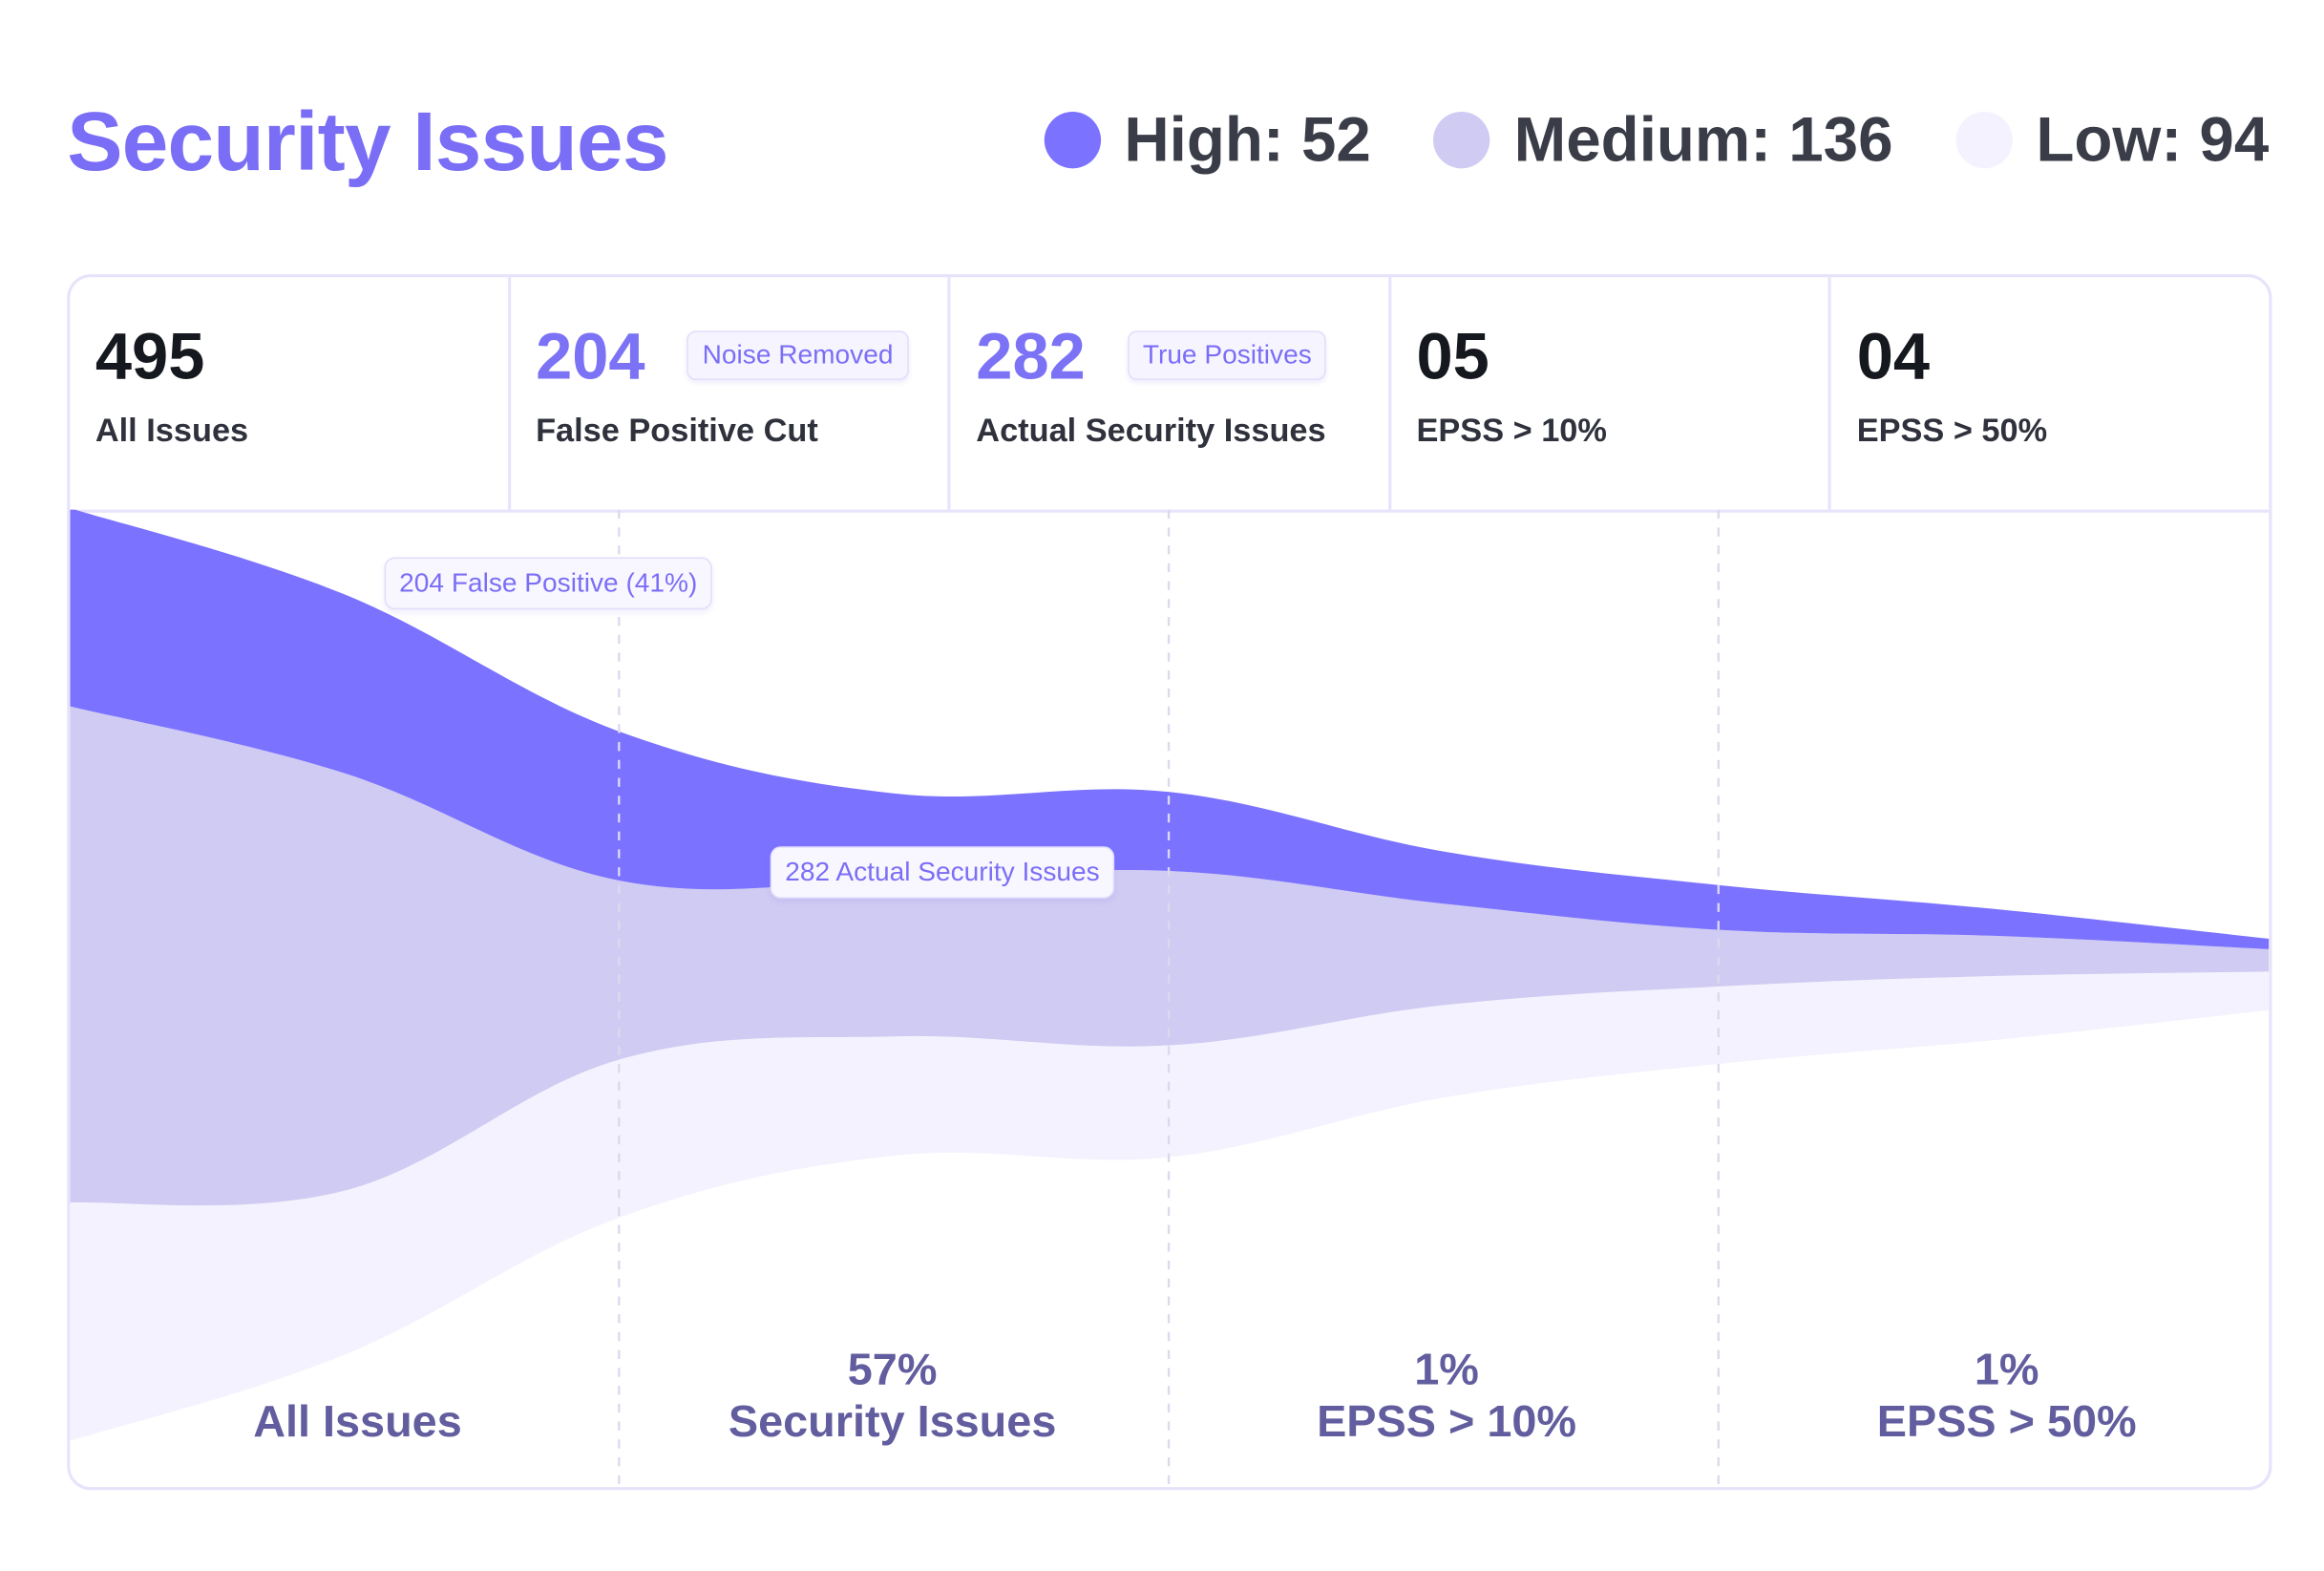 The height and width of the screenshot is (1571, 2324). I want to click on stage-name: Security Issues, so click(892, 1423).